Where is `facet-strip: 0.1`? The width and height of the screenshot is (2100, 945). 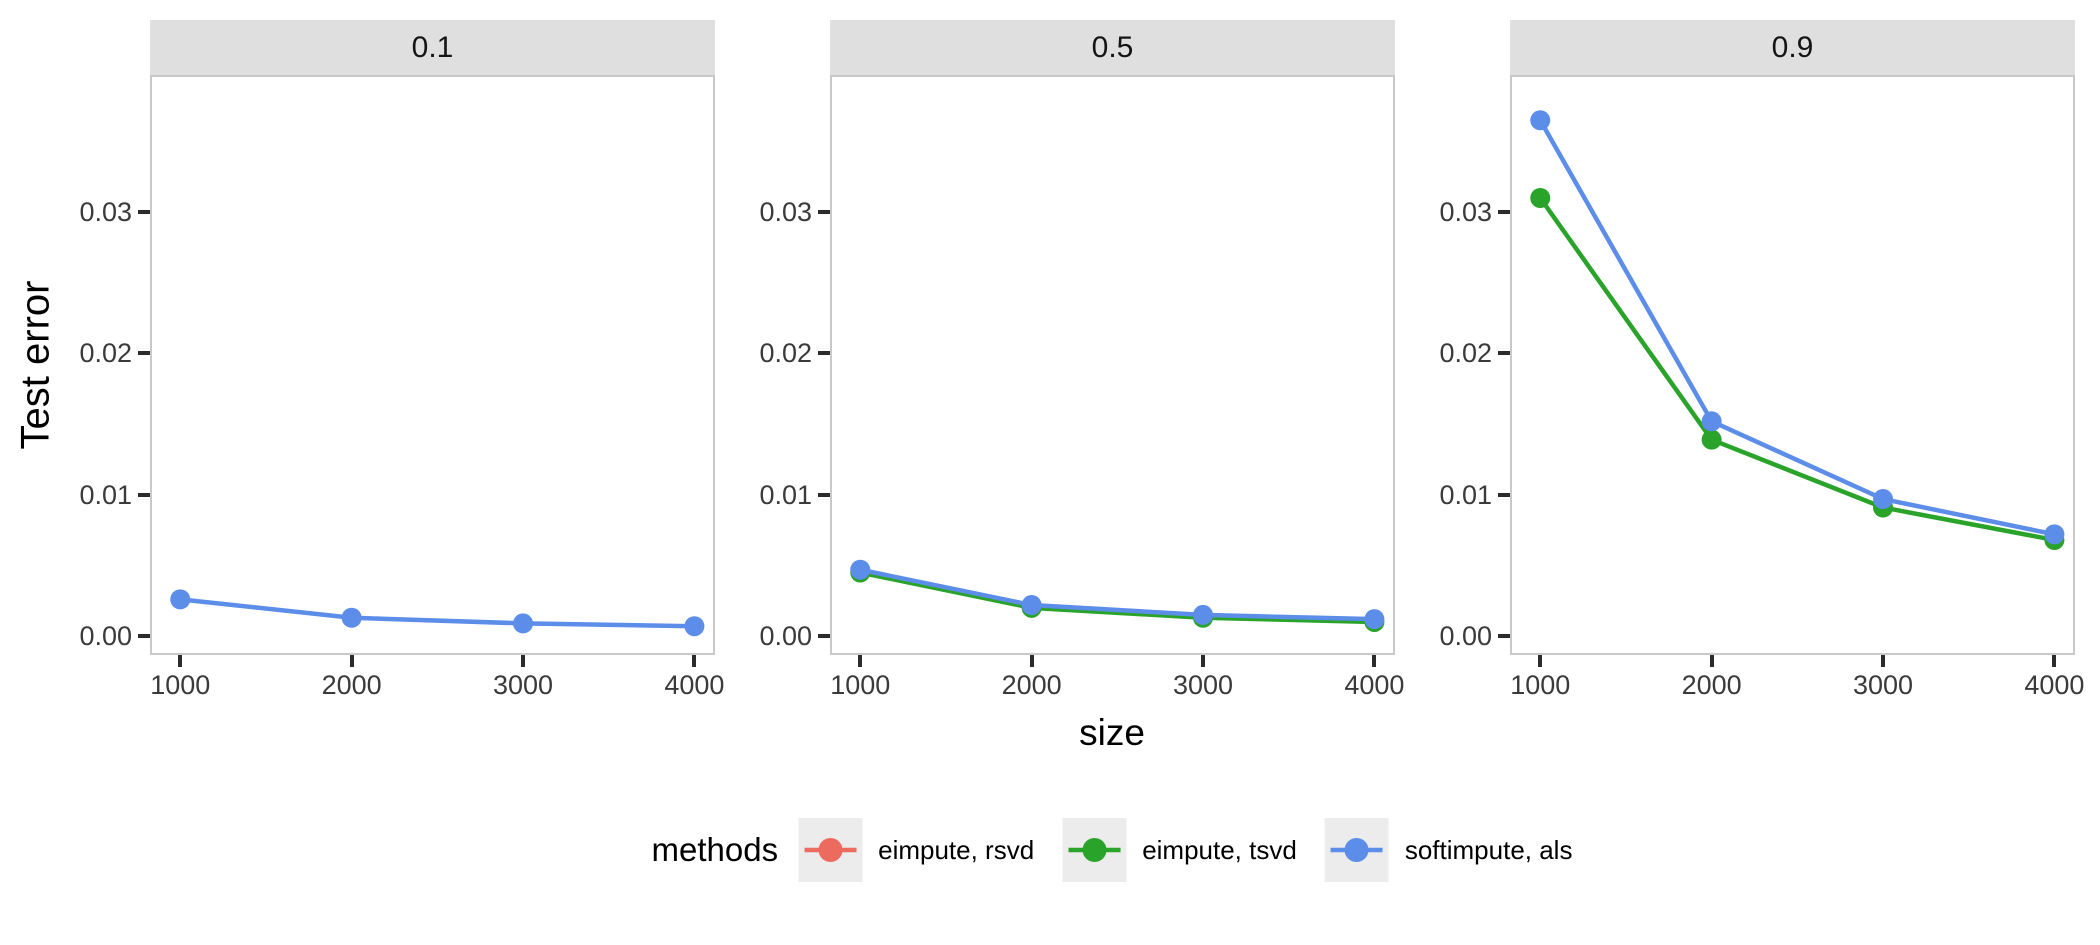 facet-strip: 0.1 is located at coordinates (432, 47).